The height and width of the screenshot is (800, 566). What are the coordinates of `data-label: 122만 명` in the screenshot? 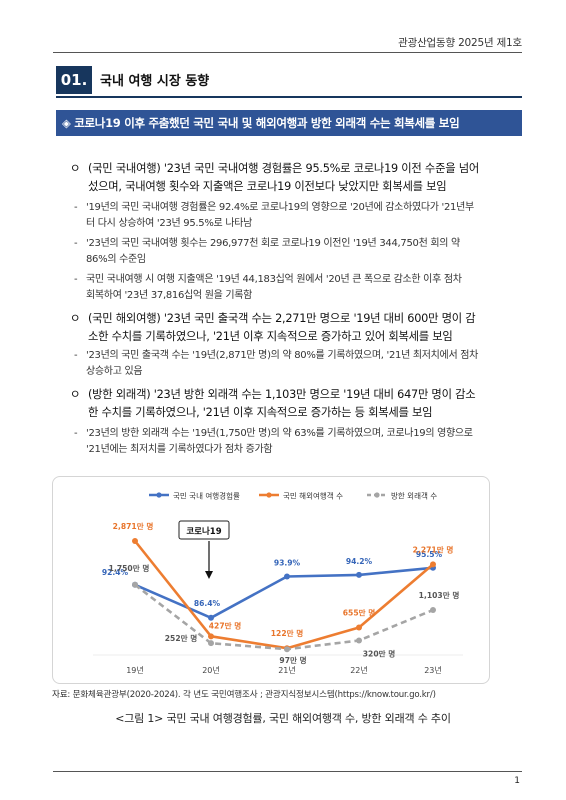 It's located at (287, 633).